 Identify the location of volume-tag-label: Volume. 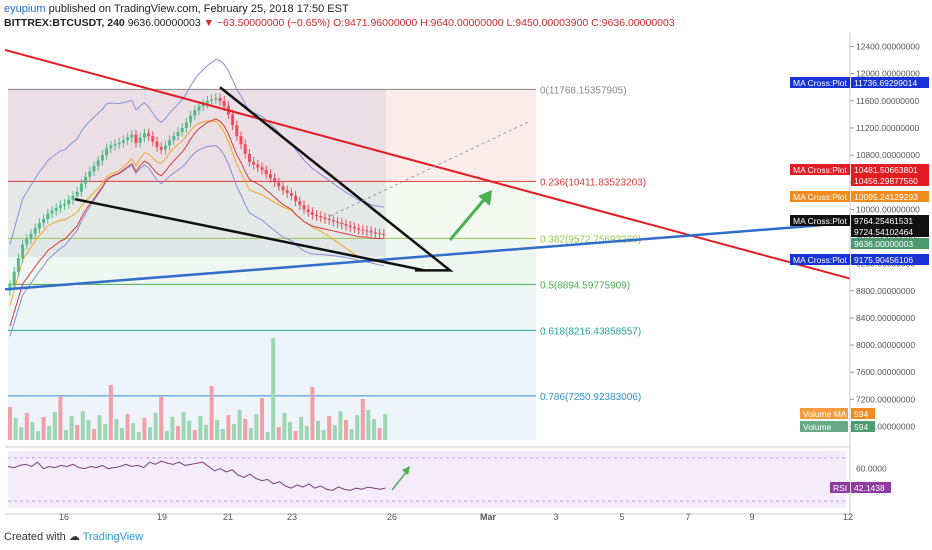
(817, 427).